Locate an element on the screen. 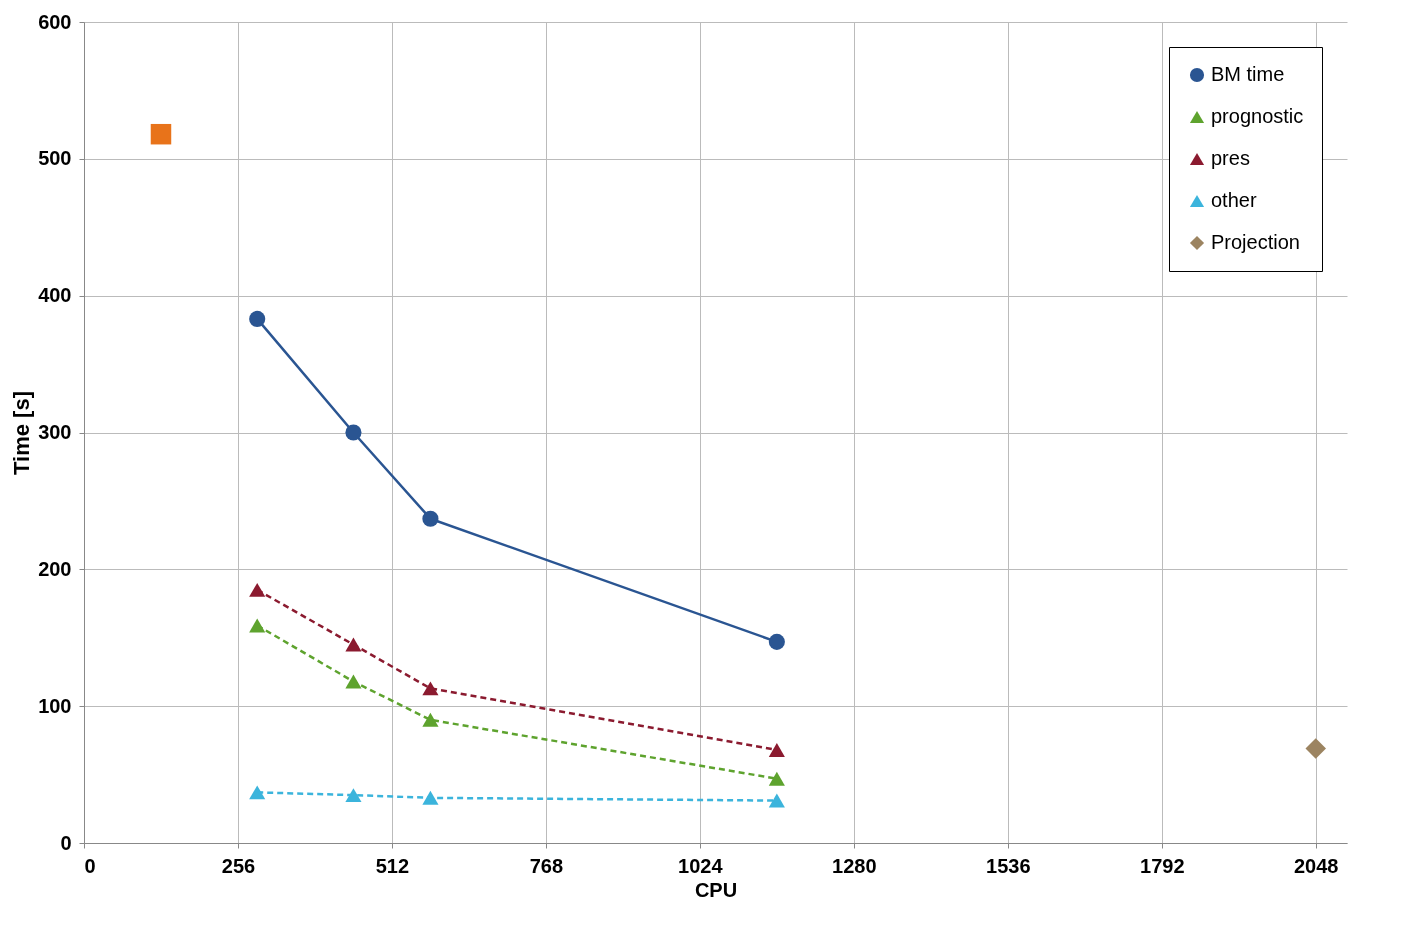  legend-label: Projection is located at coordinates (1255, 242).